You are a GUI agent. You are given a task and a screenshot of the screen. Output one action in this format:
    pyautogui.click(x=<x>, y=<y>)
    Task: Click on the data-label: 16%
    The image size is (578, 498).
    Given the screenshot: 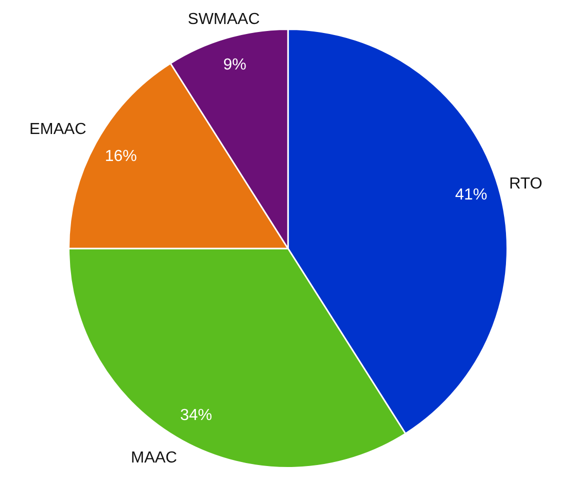 What is the action you would take?
    pyautogui.click(x=120, y=157)
    